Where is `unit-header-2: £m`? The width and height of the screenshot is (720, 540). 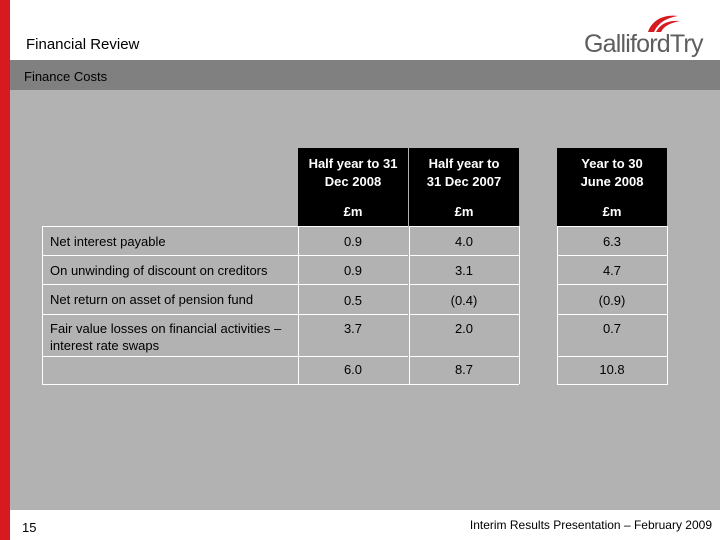 unit-header-2: £m is located at coordinates (464, 212).